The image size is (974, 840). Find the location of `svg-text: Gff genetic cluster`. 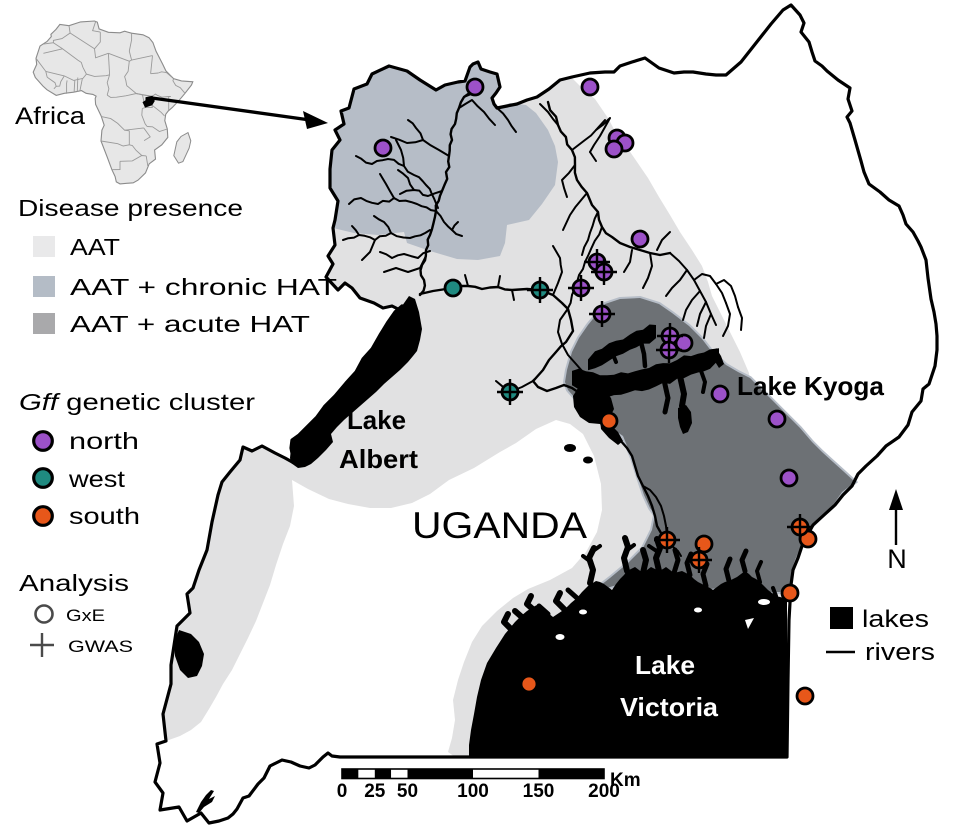

svg-text: Gff genetic cluster is located at coordinates (137, 402).